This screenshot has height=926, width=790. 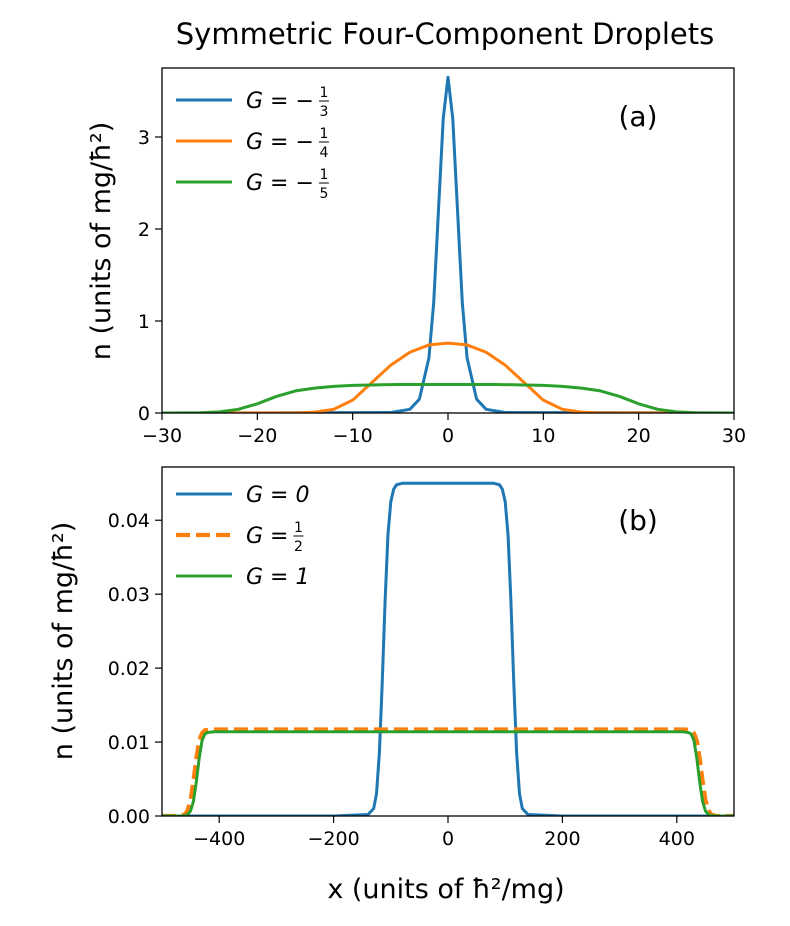 What do you see at coordinates (144, 414) in the screenshot?
I see `y-tick-label: 0` at bounding box center [144, 414].